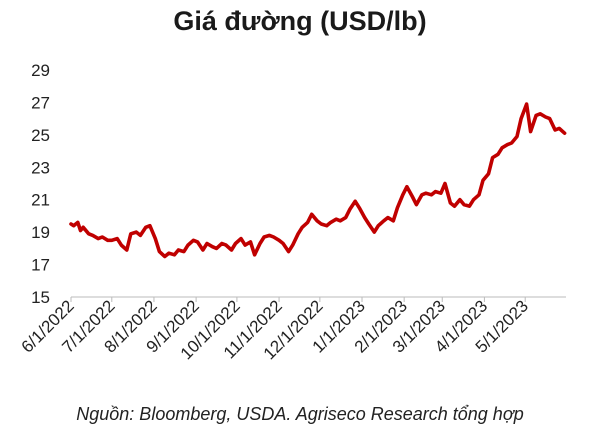  What do you see at coordinates (40, 102) in the screenshot?
I see `y-tick-label: 27` at bounding box center [40, 102].